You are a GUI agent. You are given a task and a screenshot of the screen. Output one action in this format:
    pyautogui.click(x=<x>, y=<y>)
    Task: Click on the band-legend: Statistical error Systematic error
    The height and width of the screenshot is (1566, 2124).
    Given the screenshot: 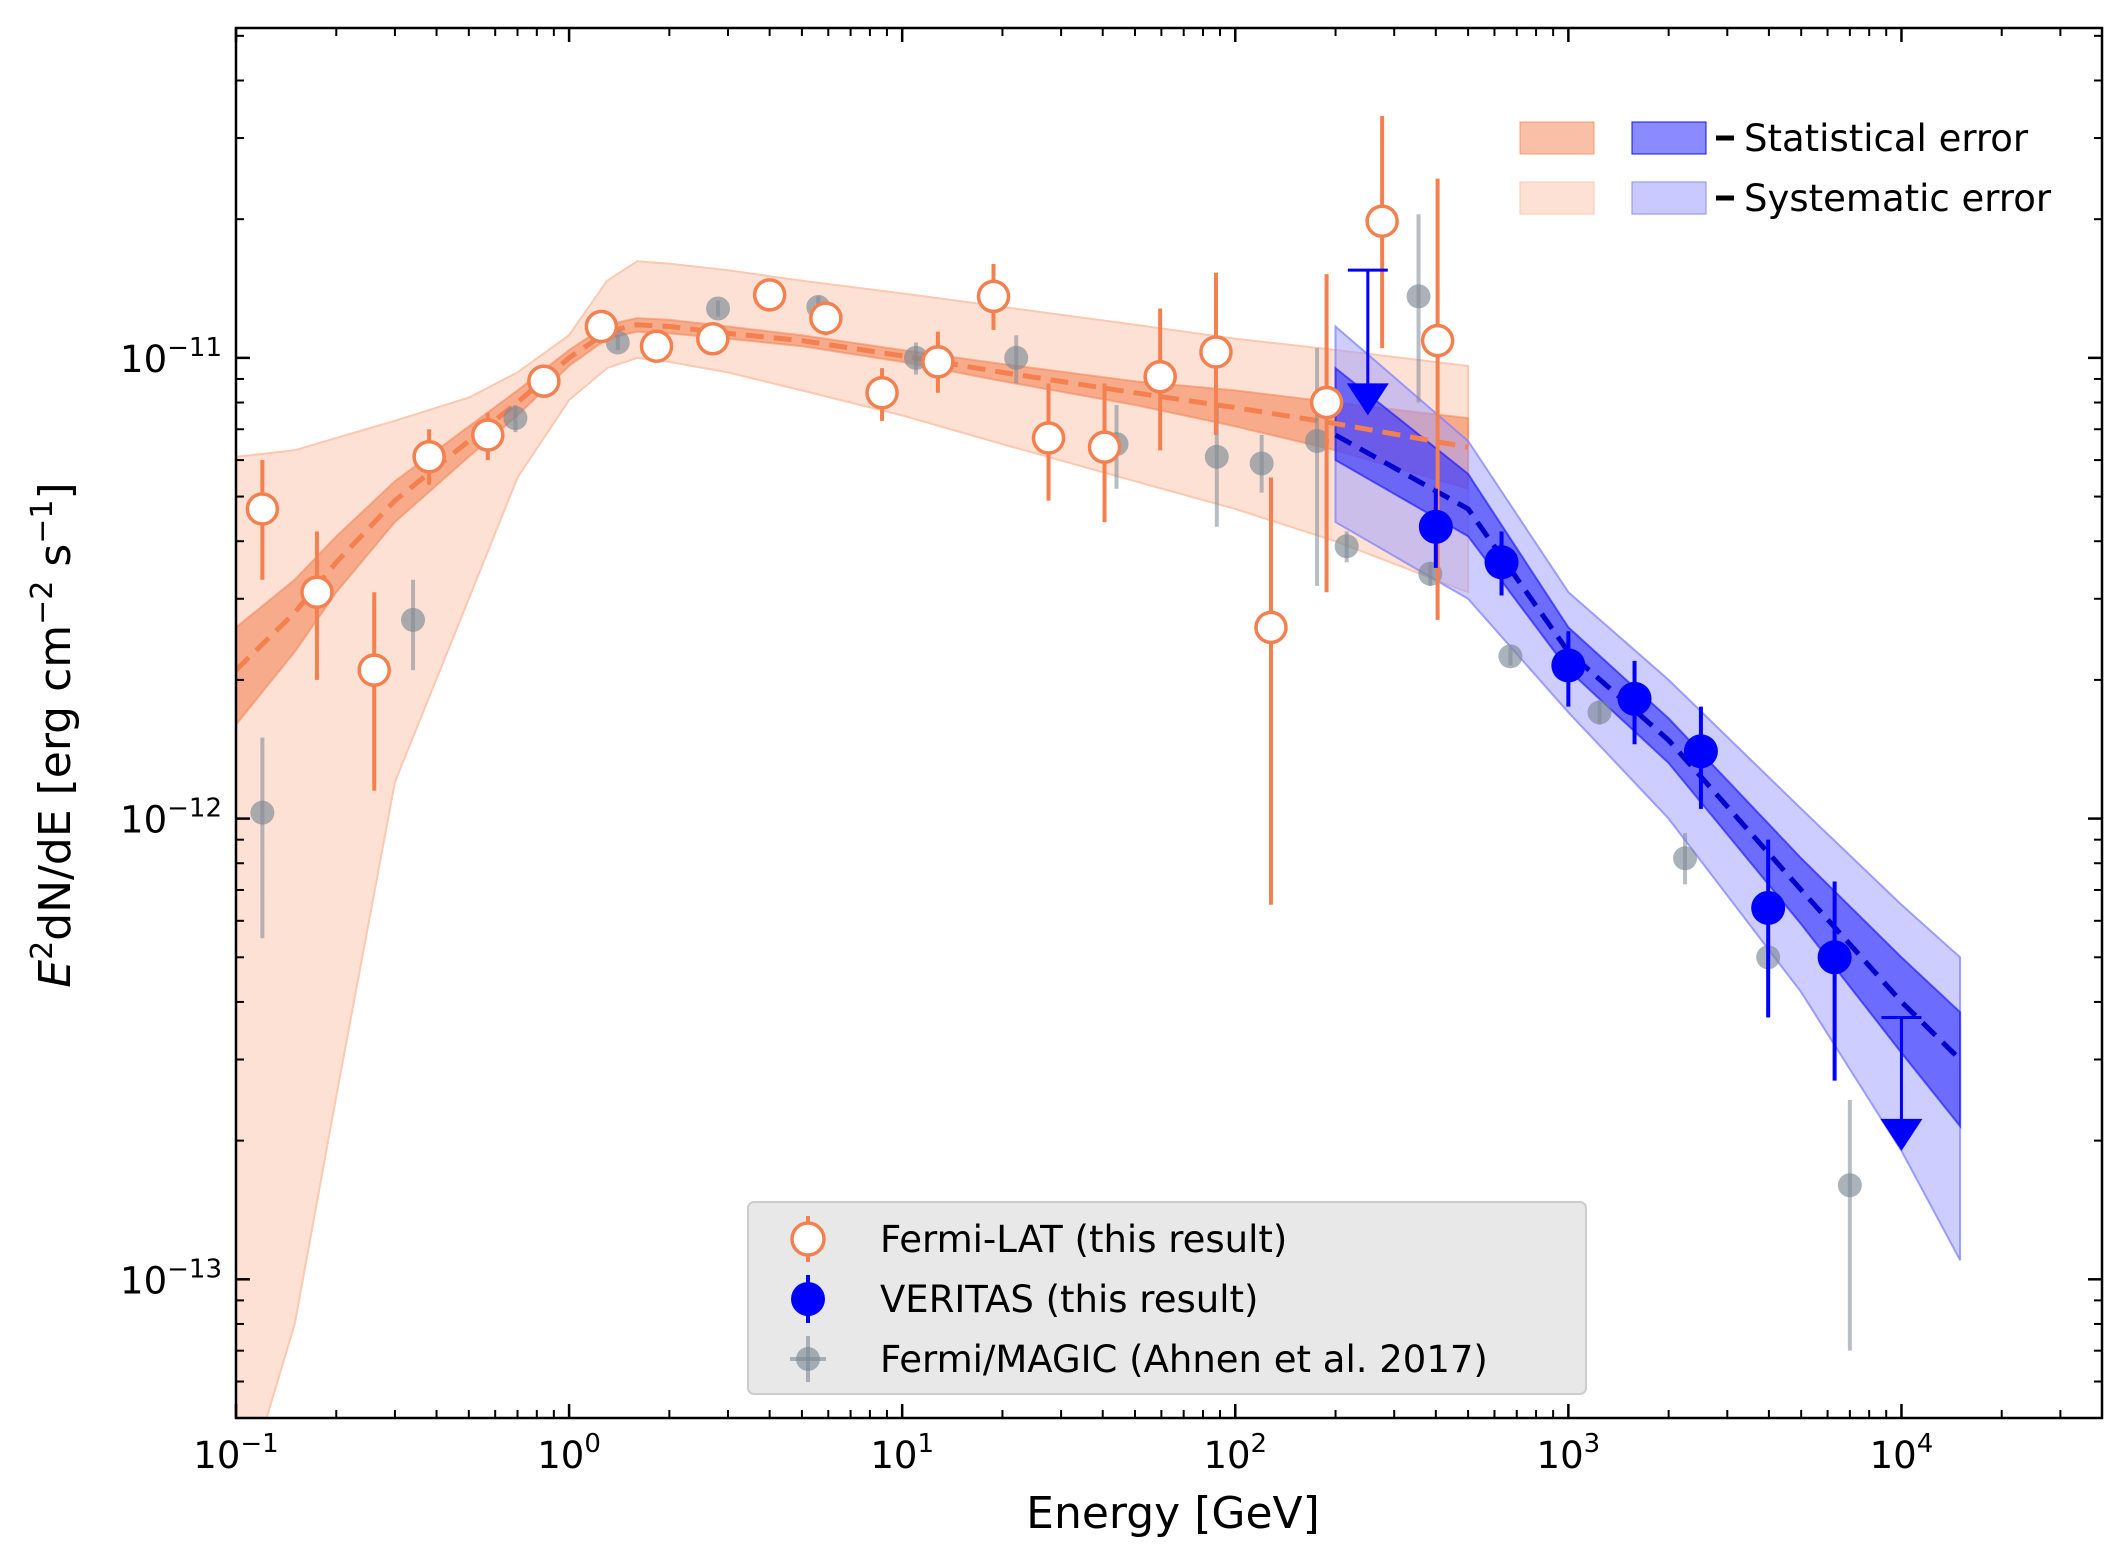 What is the action you would take?
    pyautogui.click(x=1785, y=168)
    